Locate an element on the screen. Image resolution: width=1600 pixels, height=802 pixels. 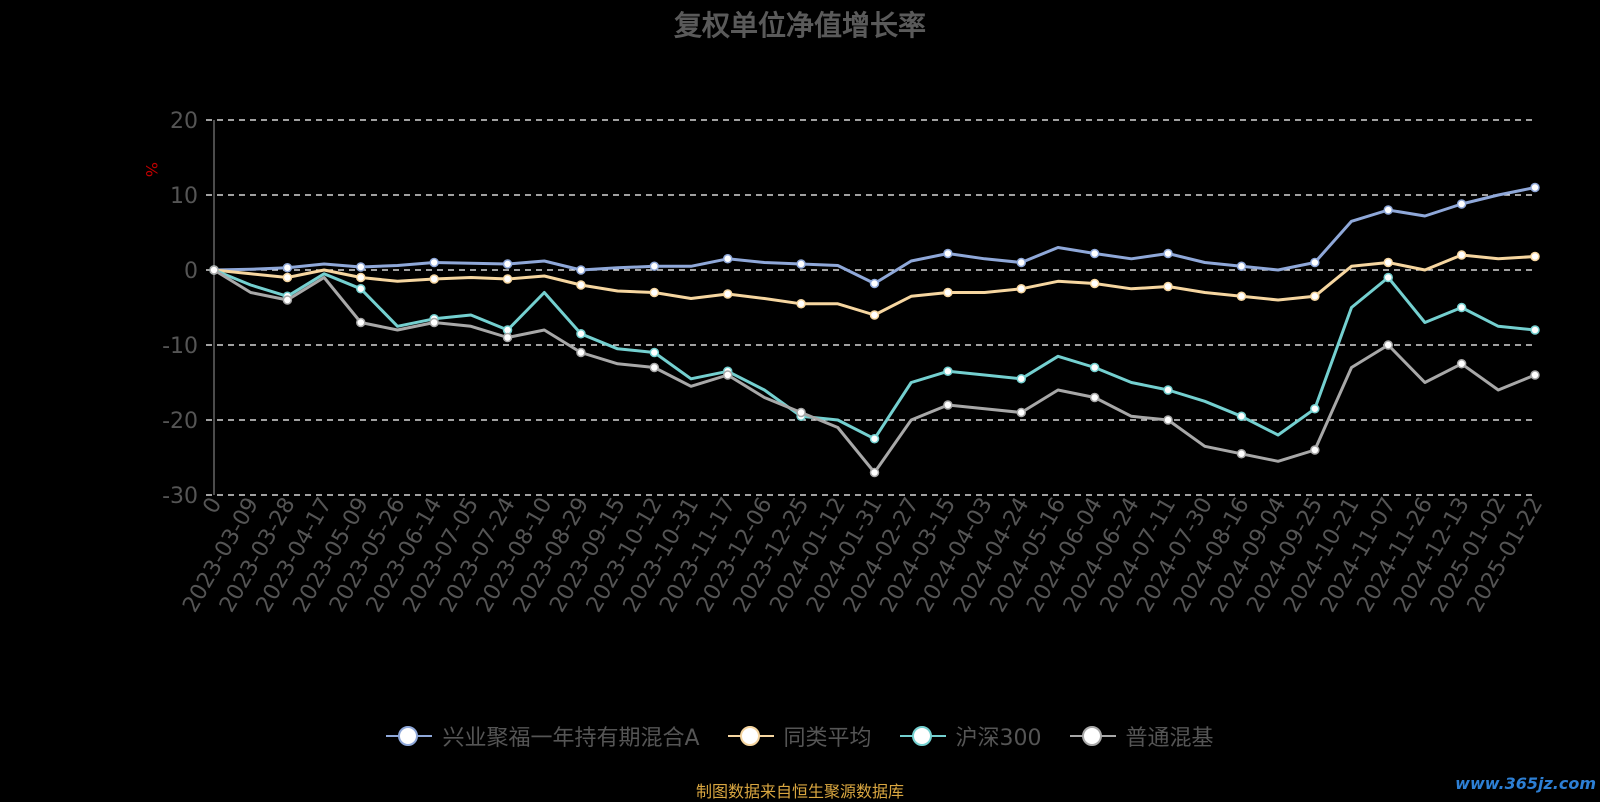
y-tick-label: -30 is located at coordinates (180, 496).